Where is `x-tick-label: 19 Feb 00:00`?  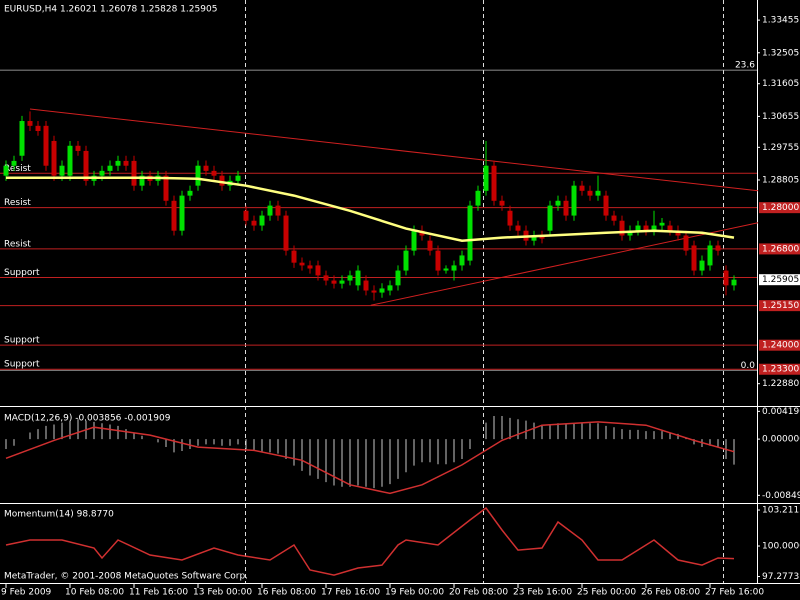 x-tick-label: 19 Feb 00:00 is located at coordinates (414, 593).